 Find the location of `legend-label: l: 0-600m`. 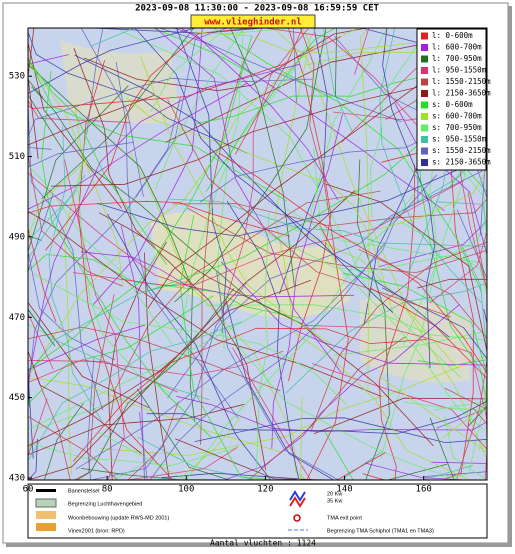

legend-label: l: 0-600m is located at coordinates (452, 35).